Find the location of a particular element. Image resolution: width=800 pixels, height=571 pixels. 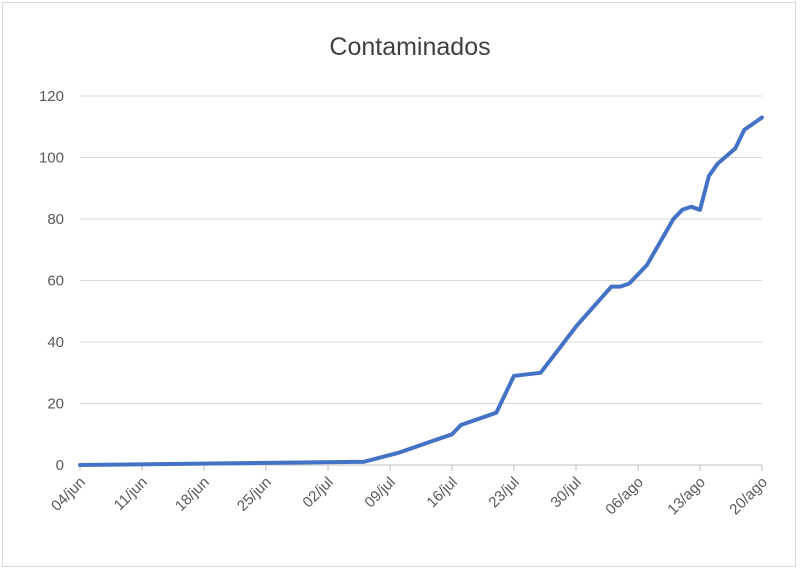

y-tick-label: 120 is located at coordinates (51, 96).